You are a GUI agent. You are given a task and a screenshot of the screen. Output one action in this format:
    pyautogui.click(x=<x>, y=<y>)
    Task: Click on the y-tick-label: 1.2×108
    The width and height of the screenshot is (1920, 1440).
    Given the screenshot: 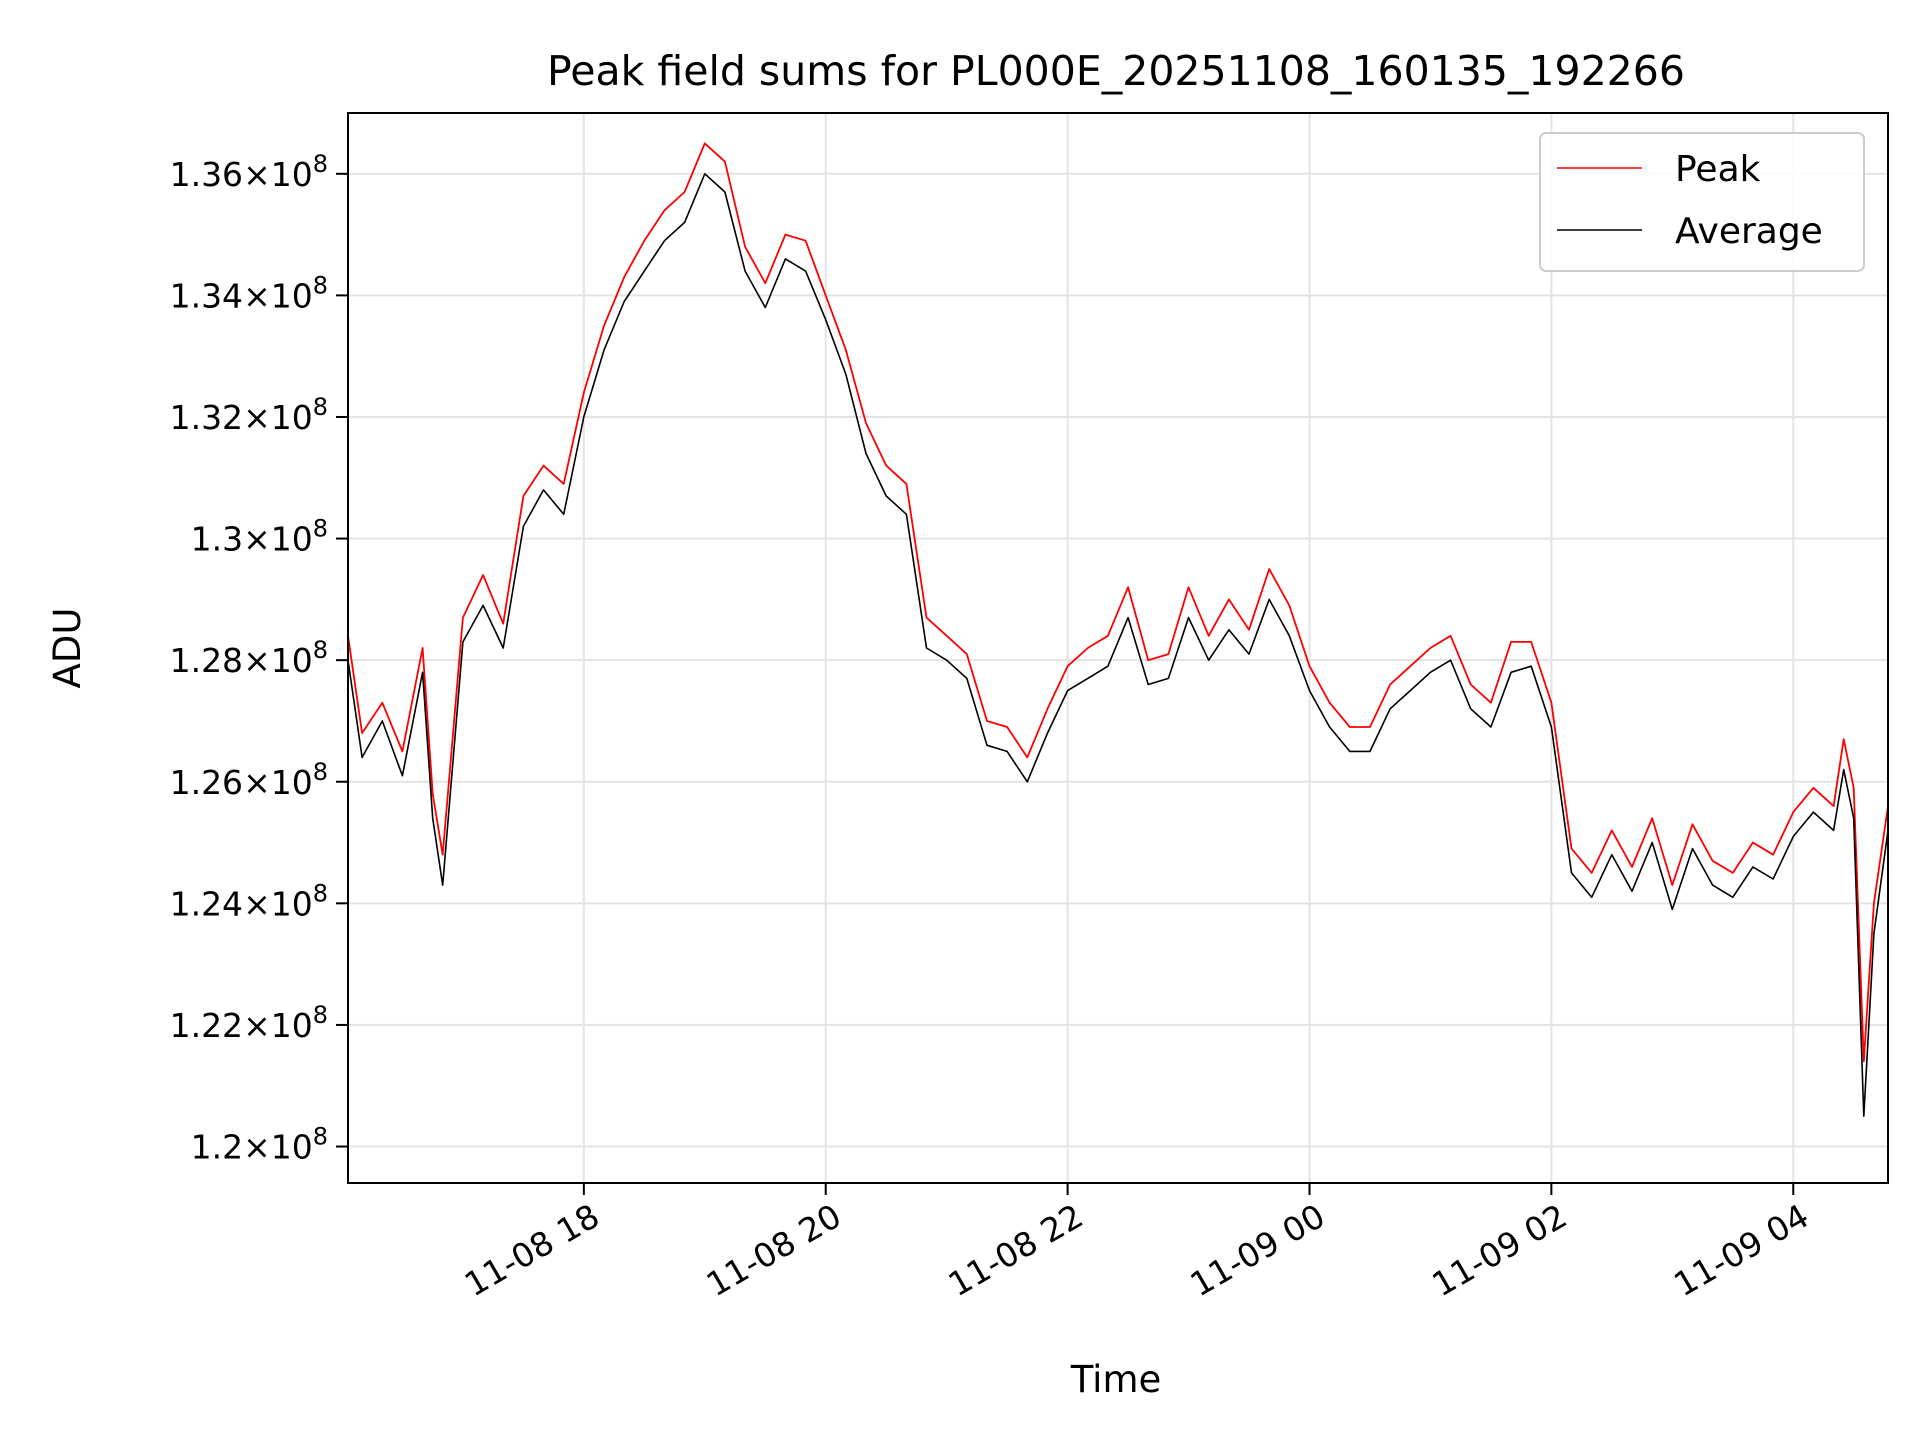 What is the action you would take?
    pyautogui.click(x=259, y=1145)
    